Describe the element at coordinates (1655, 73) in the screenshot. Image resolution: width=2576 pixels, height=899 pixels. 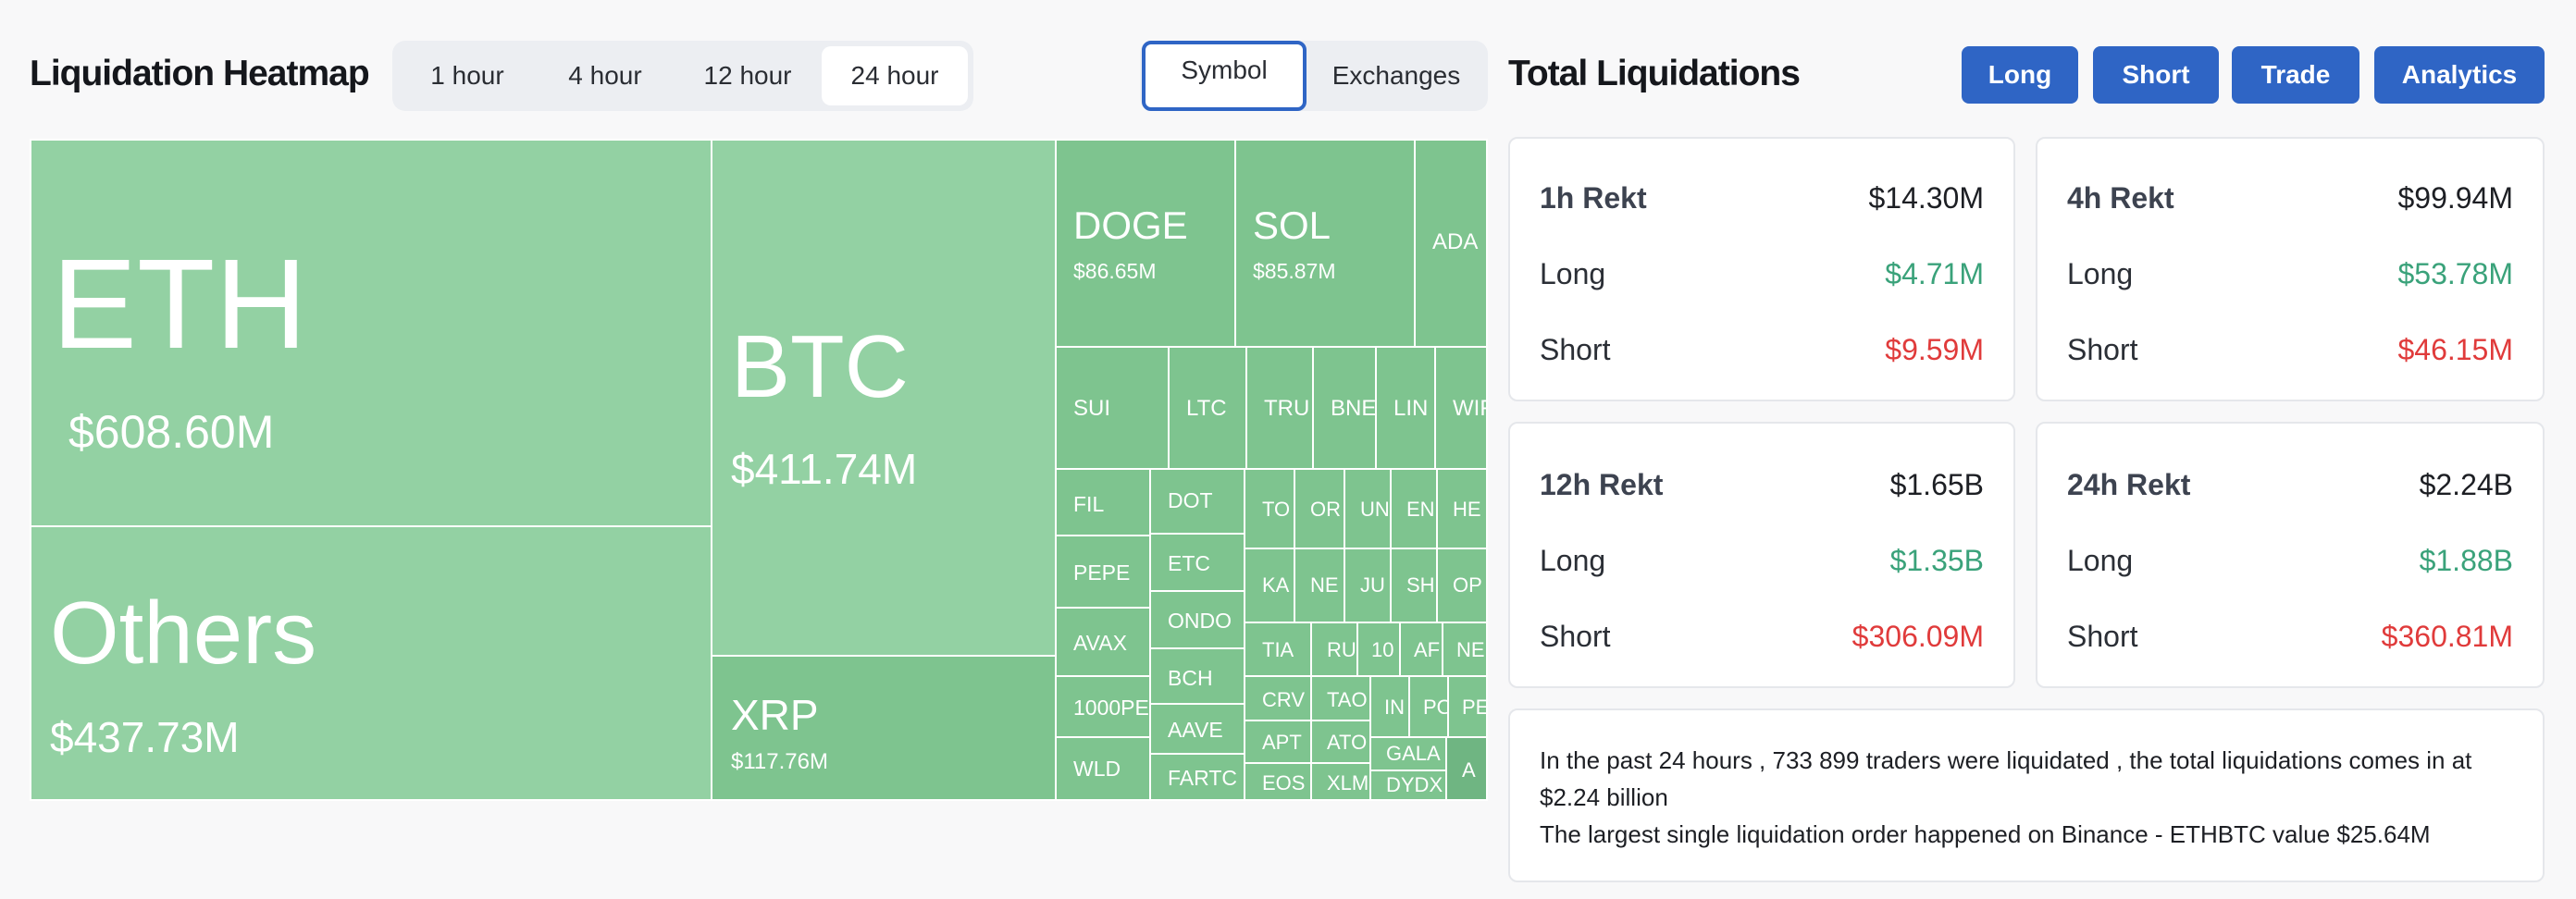
I see `total-liquidations-title: Total Liquidations` at that location.